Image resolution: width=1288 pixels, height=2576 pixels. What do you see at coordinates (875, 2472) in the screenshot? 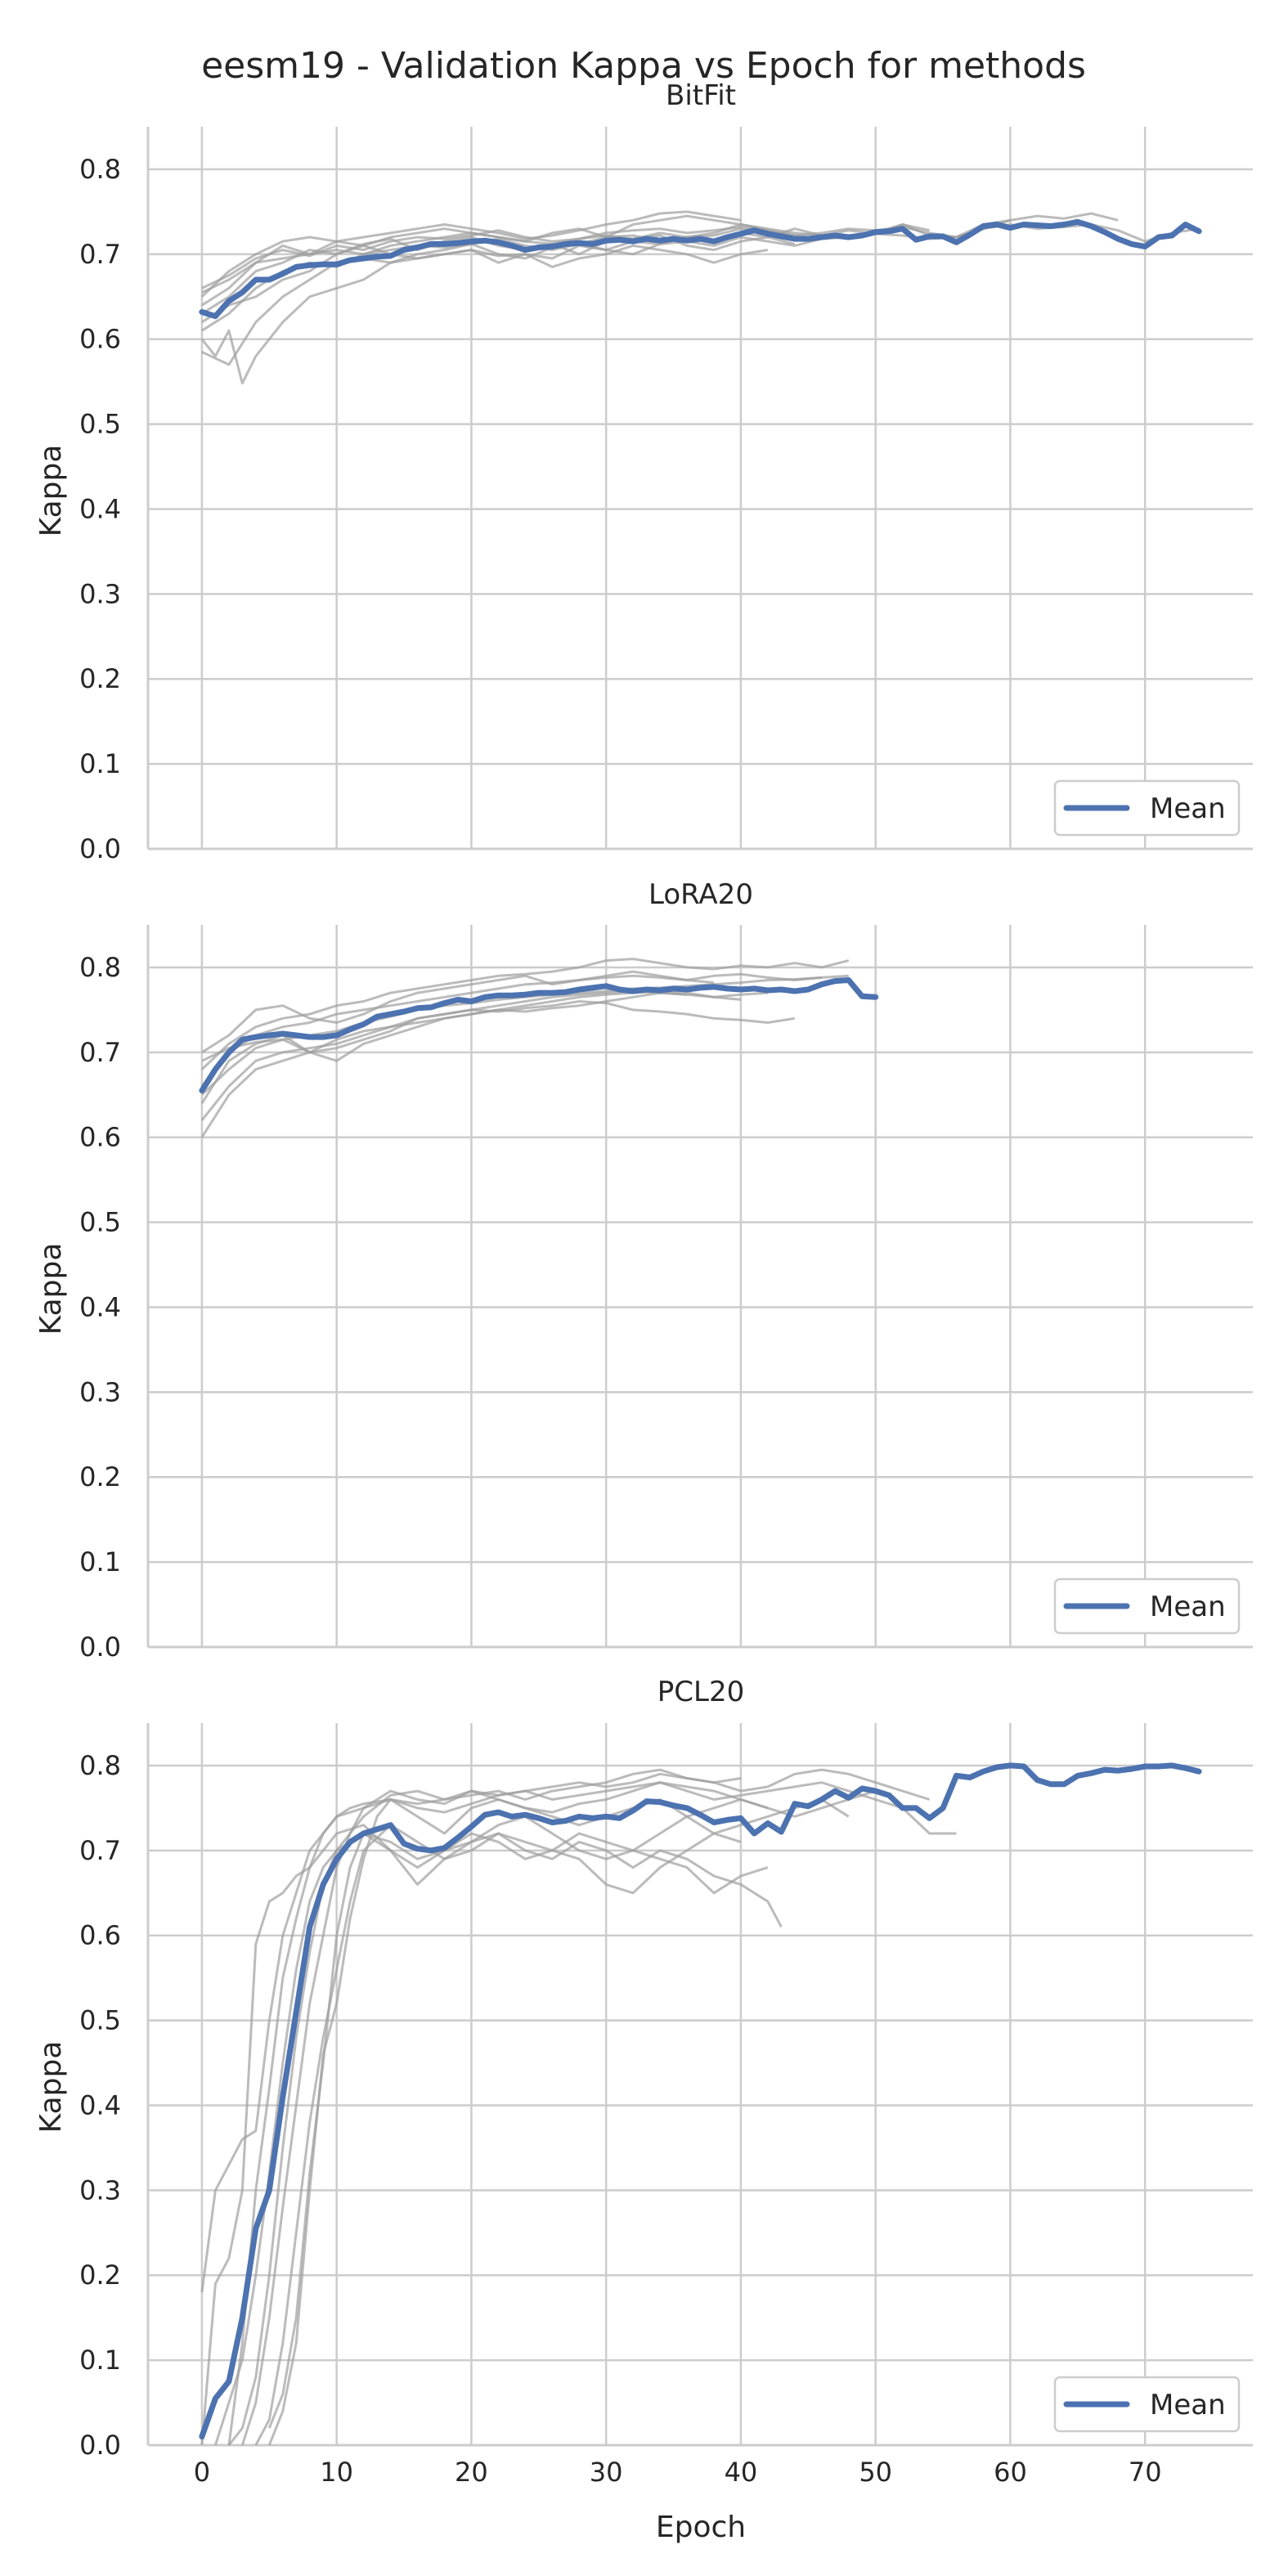
I see `x-tick-label: 50` at bounding box center [875, 2472].